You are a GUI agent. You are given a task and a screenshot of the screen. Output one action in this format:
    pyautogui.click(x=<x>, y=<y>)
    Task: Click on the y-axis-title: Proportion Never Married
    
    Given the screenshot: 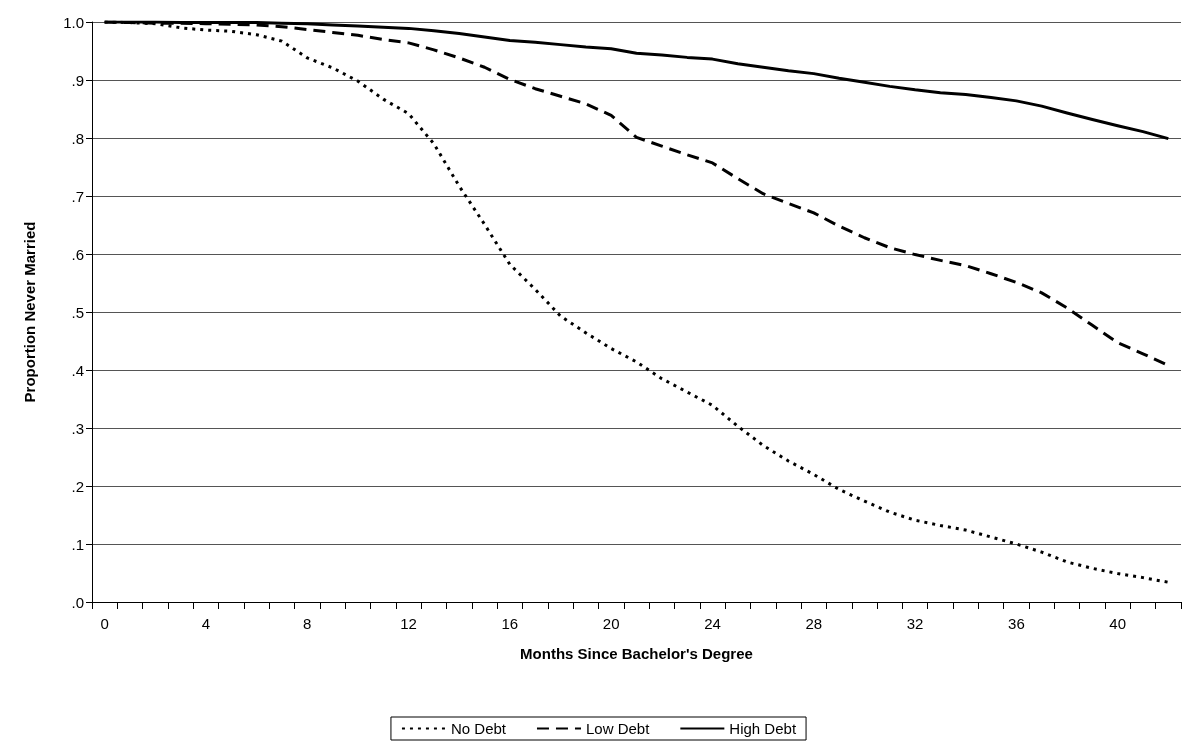 What is the action you would take?
    pyautogui.click(x=29, y=312)
    